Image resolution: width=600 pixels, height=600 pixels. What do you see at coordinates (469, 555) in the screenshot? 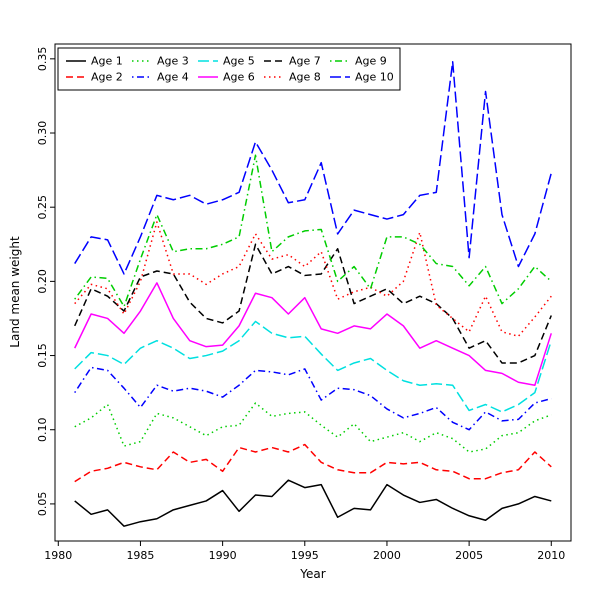
I see `x-axis-tick-label: 2005` at bounding box center [469, 555].